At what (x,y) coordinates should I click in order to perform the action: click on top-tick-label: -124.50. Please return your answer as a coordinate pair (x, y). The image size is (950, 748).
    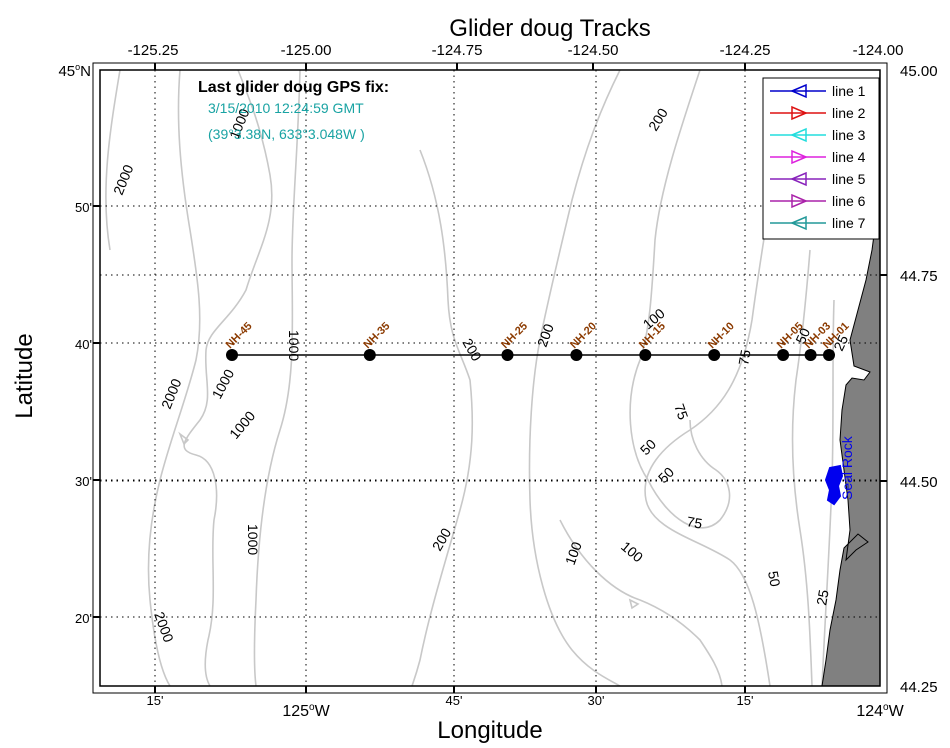
    Looking at the image, I should click on (593, 50).